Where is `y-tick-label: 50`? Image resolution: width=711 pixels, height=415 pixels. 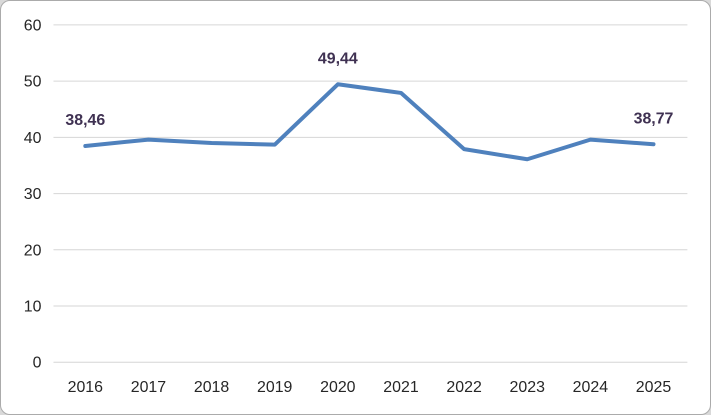
y-tick-label: 50 is located at coordinates (33, 82).